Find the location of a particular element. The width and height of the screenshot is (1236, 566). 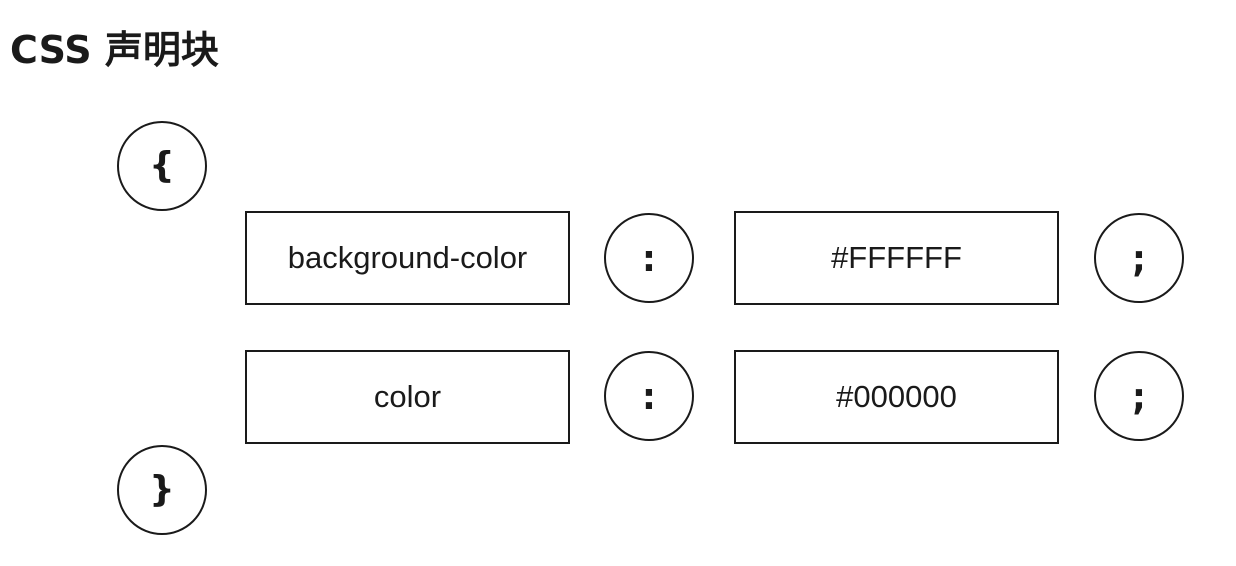

open-brace-circle: { is located at coordinates (162, 166).